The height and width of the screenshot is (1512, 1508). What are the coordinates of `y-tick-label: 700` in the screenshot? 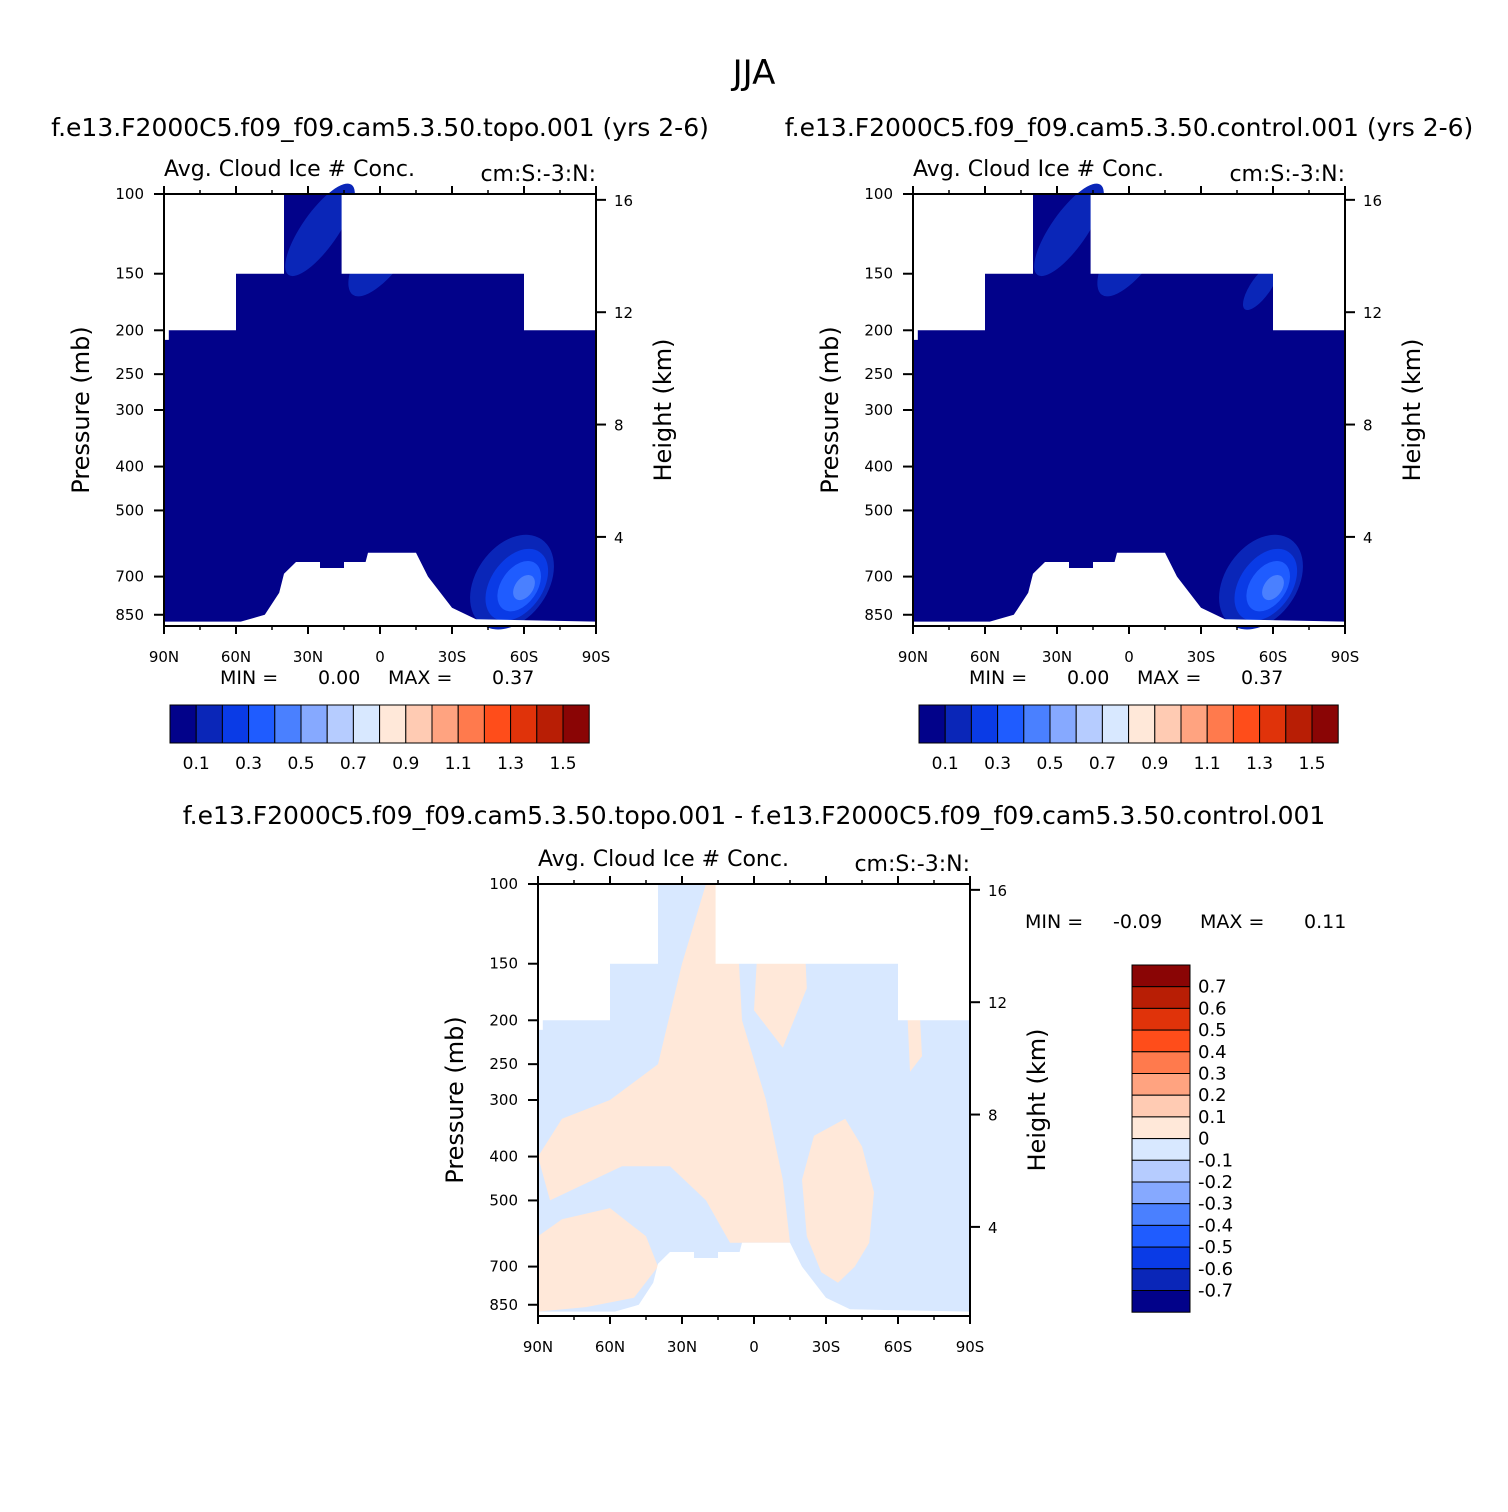 It's located at (129, 577).